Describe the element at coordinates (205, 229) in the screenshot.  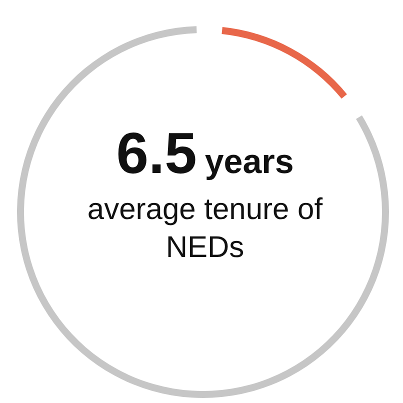
I see `text: average tenure of NEDs` at that location.